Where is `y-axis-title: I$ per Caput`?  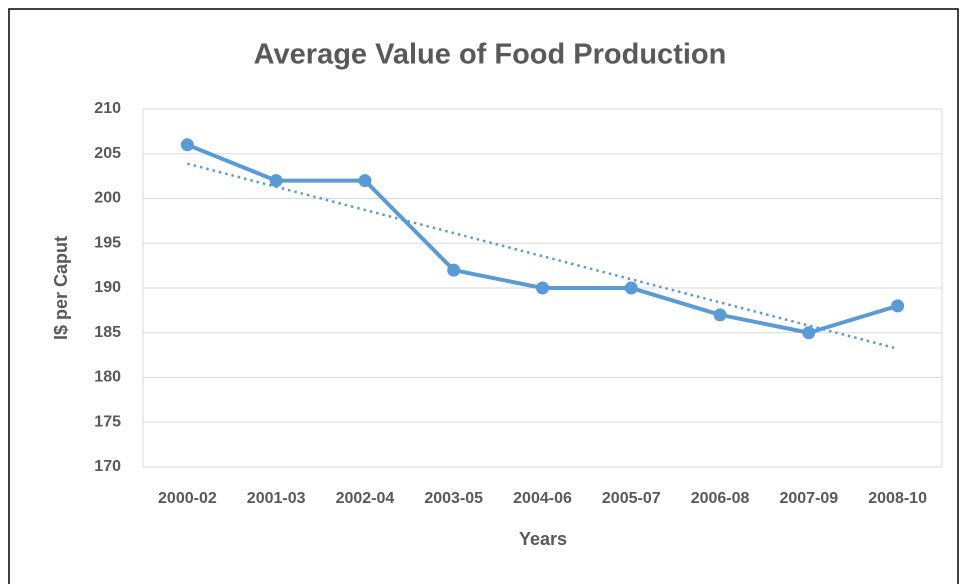
y-axis-title: I$ per Caput is located at coordinates (61, 288).